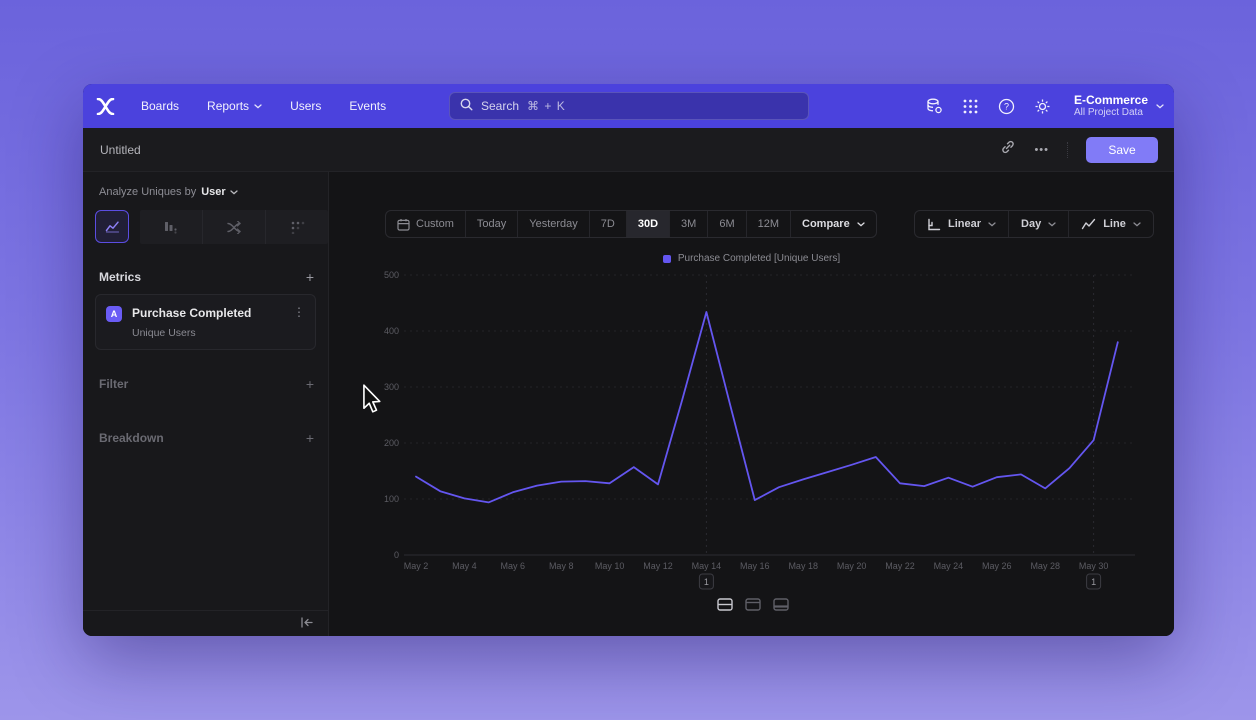  I want to click on analyze-entity-select: User, so click(219, 192).